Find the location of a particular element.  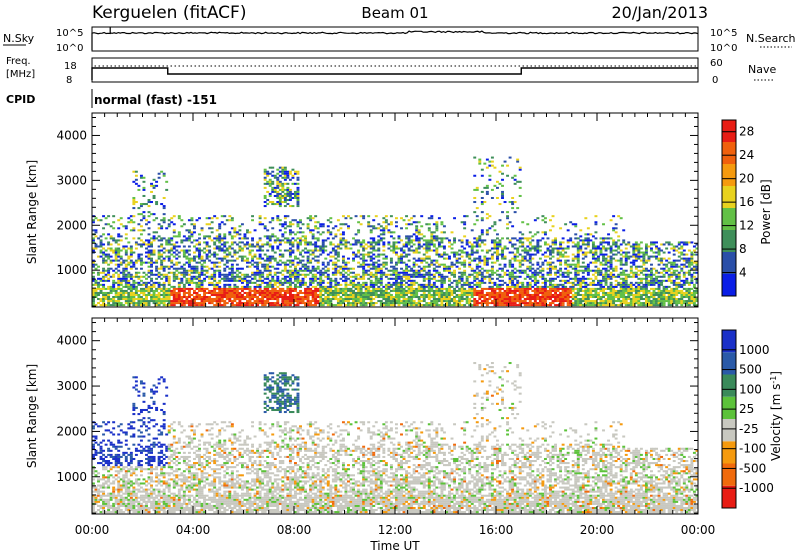

freq-label-2: [MHz] is located at coordinates (20, 74).